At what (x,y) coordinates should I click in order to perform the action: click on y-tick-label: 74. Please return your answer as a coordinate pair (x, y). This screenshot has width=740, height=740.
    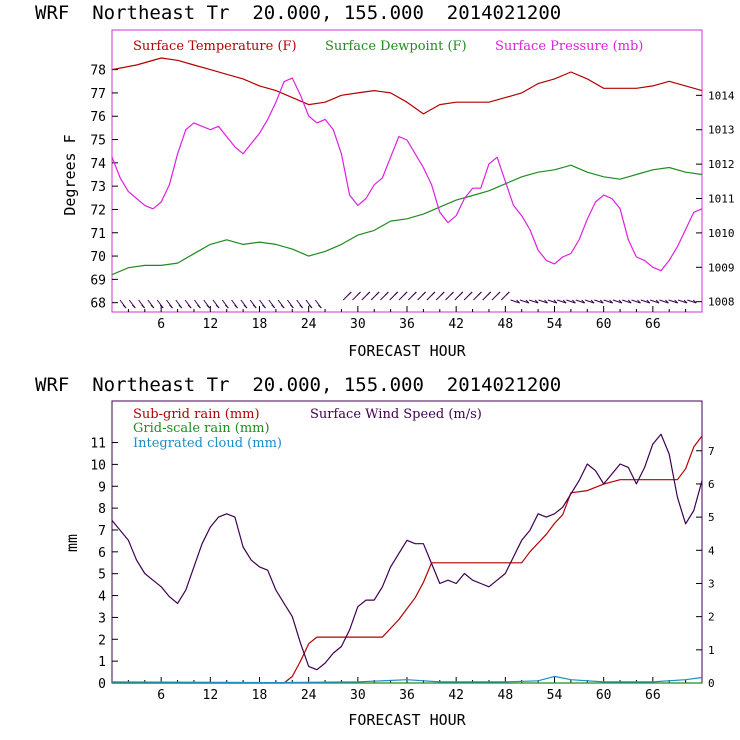
    Looking at the image, I should click on (98, 164).